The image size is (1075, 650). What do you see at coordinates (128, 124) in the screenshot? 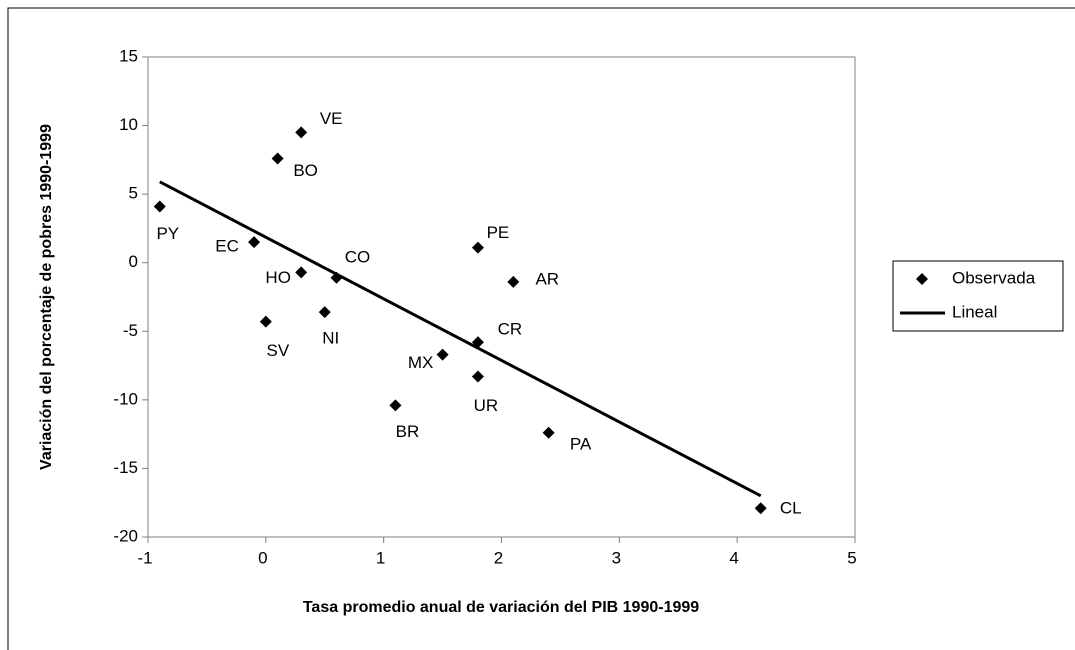
I see `y-tick-label: 10` at bounding box center [128, 124].